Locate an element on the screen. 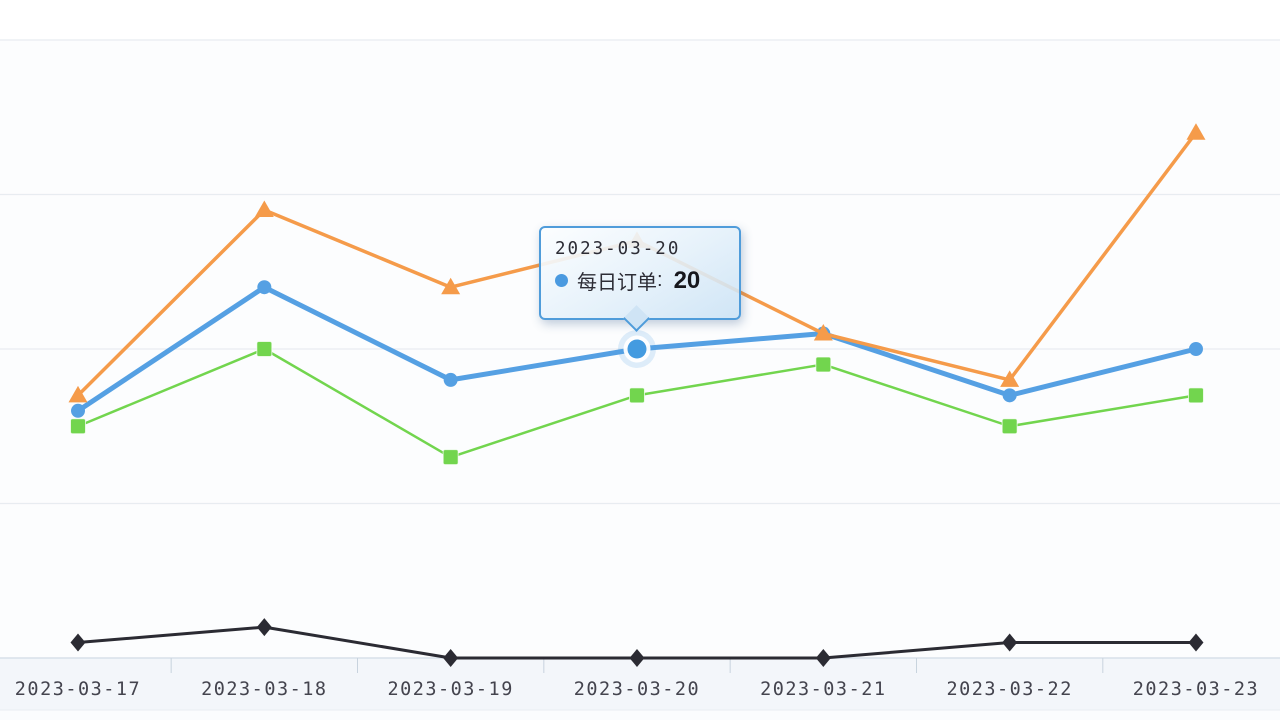 The height and width of the screenshot is (720, 1280). highlighted-data-point is located at coordinates (637, 349).